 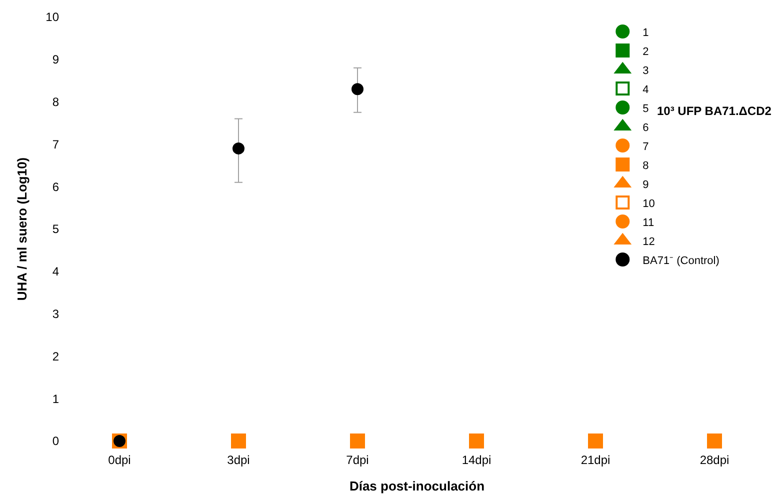 What do you see at coordinates (648, 204) in the screenshot?
I see `legend-label: 10` at bounding box center [648, 204].